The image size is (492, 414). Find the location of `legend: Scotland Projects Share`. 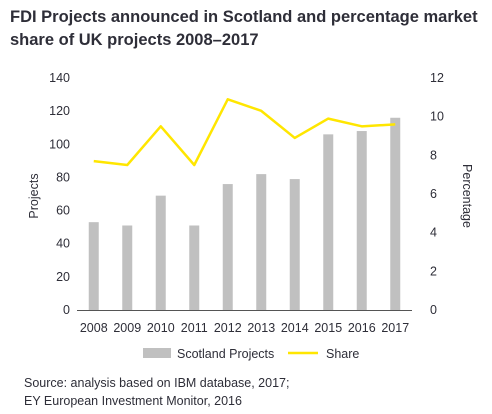

legend: Scotland Projects Share is located at coordinates (251, 354).